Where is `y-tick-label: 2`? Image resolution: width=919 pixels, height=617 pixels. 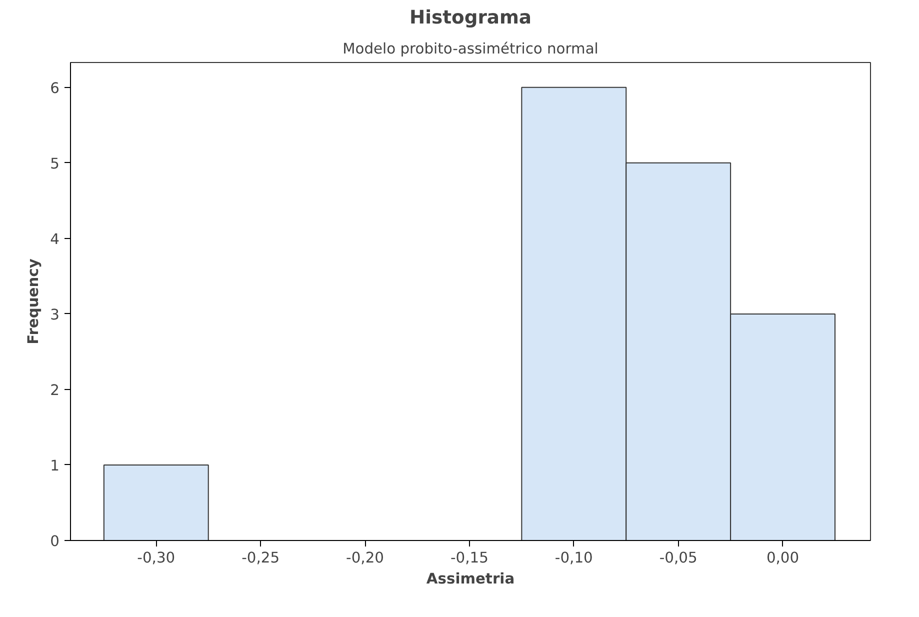
y-tick-label: 2 is located at coordinates (55, 390).